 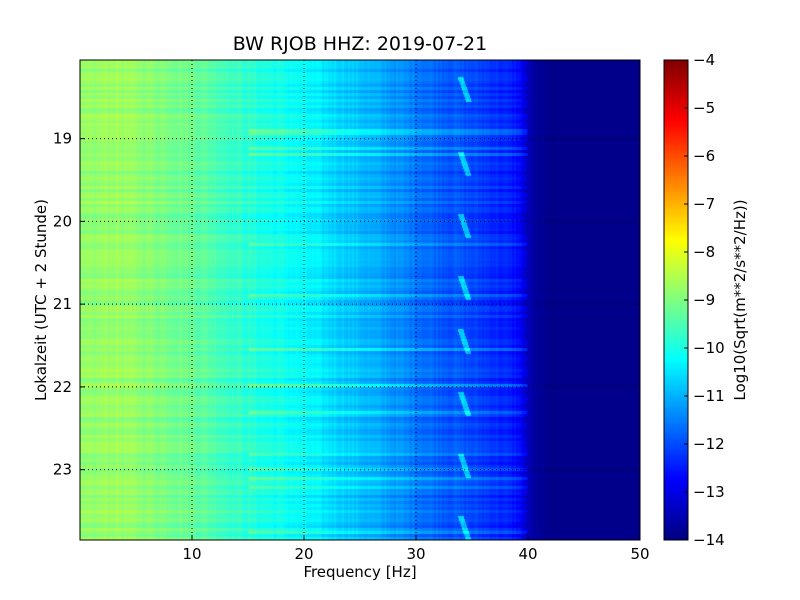 What do you see at coordinates (740, 299) in the screenshot?
I see `colorbar-label: Log10(Sqrt(m**2/s**2/Hz))` at bounding box center [740, 299].